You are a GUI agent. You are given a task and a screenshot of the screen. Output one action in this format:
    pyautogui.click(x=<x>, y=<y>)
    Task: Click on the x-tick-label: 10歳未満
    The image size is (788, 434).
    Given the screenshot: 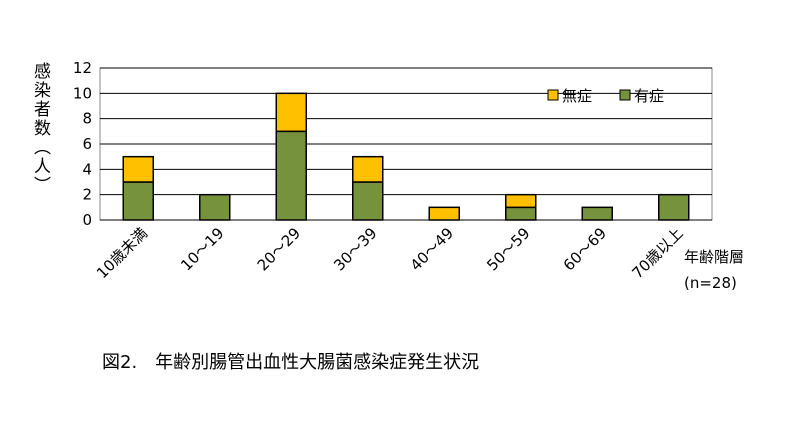 What is the action you would take?
    pyautogui.click(x=122, y=253)
    